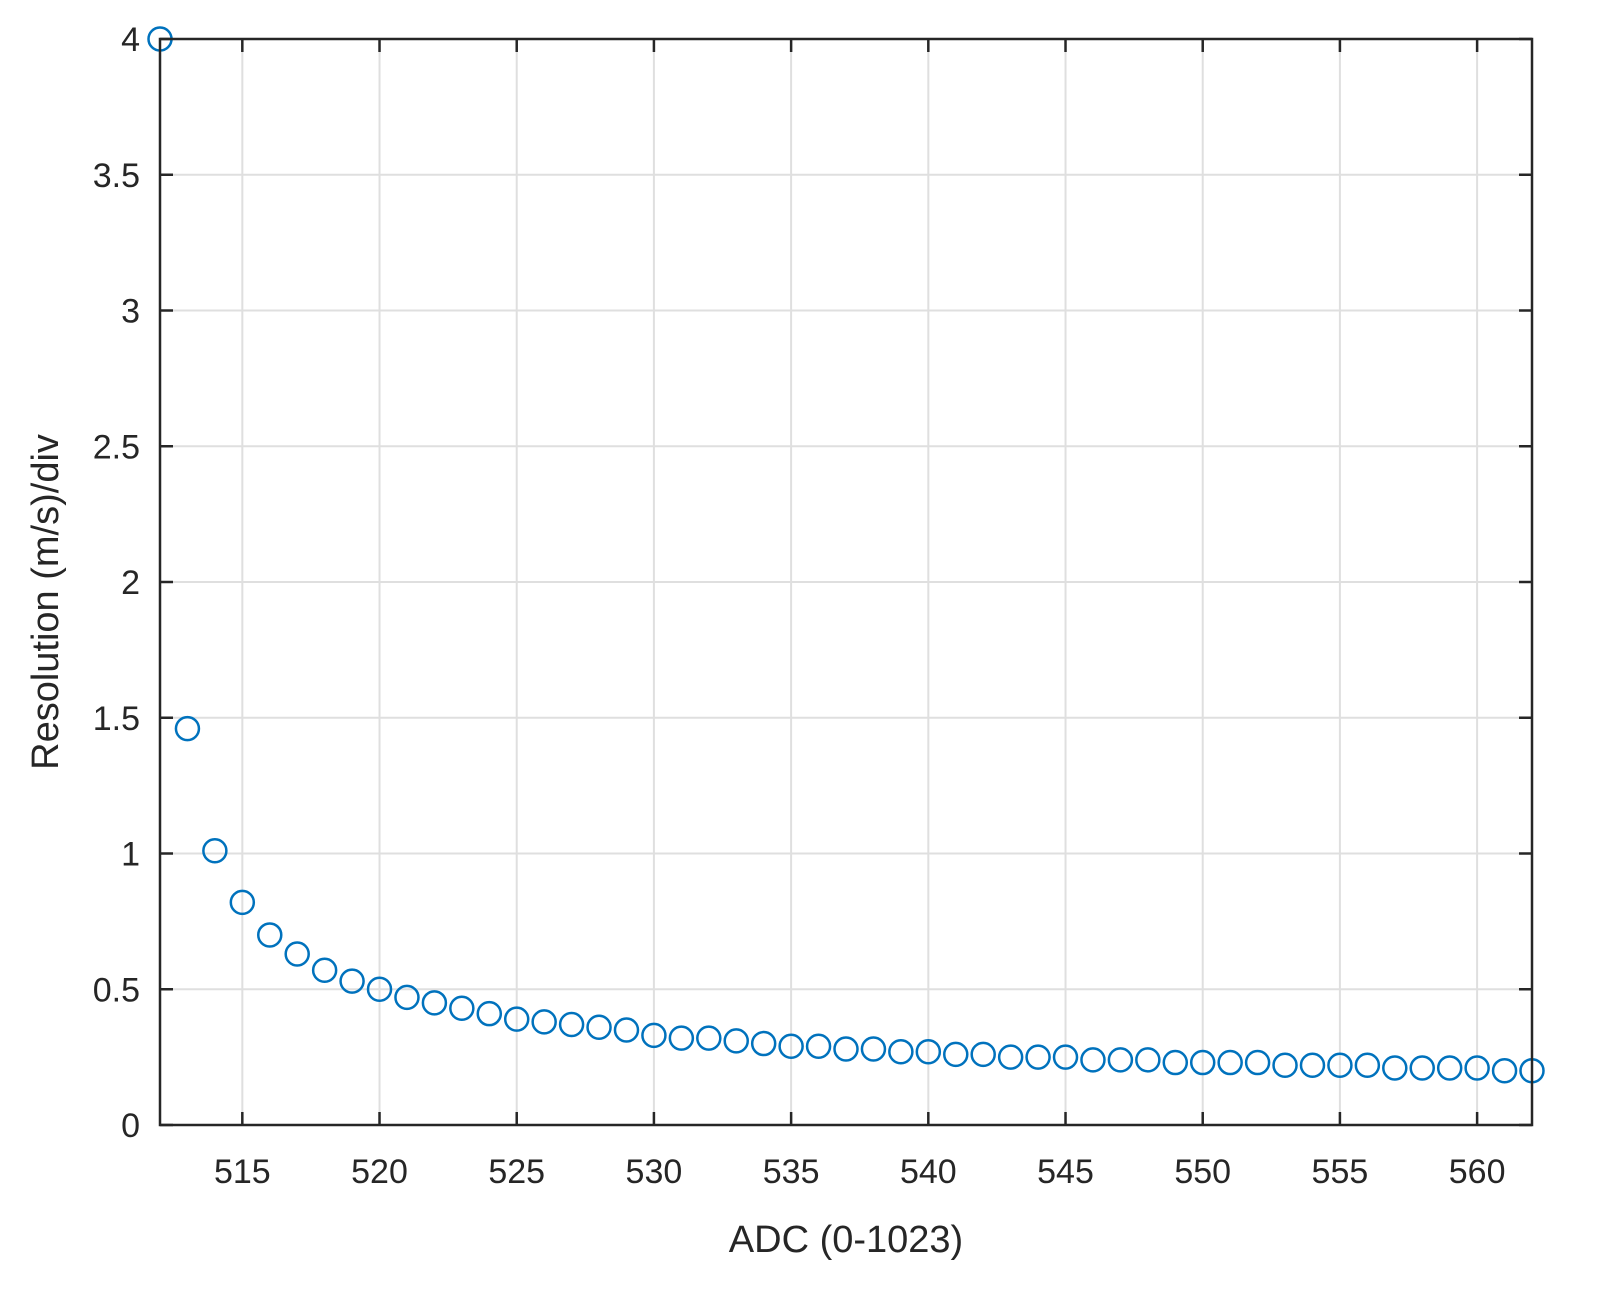 This screenshot has width=1599, height=1302. I want to click on y-tick-label: 2.5, so click(116, 447).